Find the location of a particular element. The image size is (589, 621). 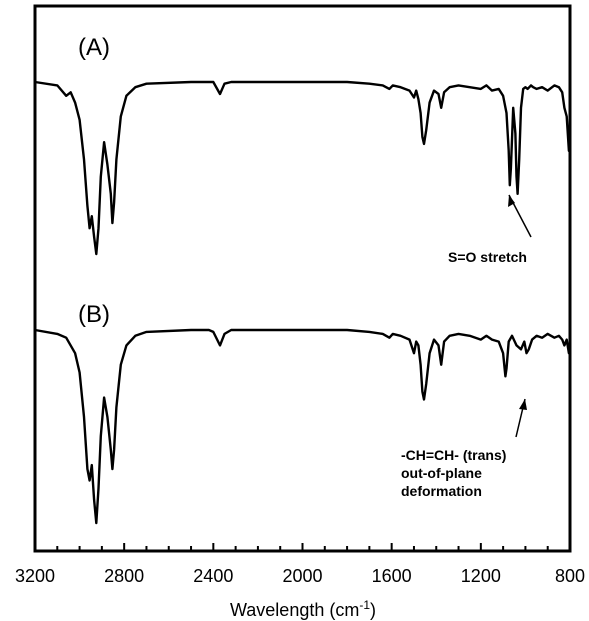

panel-label-a: (A) is located at coordinates (94, 47).